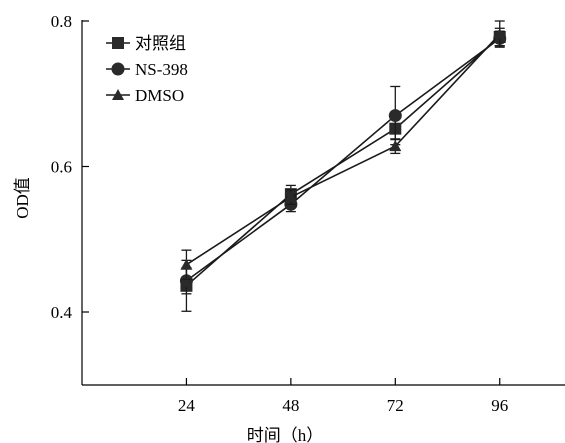 This screenshot has height=443, width=565. What do you see at coordinates (22, 198) in the screenshot?
I see `y-axis-title: OD值` at bounding box center [22, 198].